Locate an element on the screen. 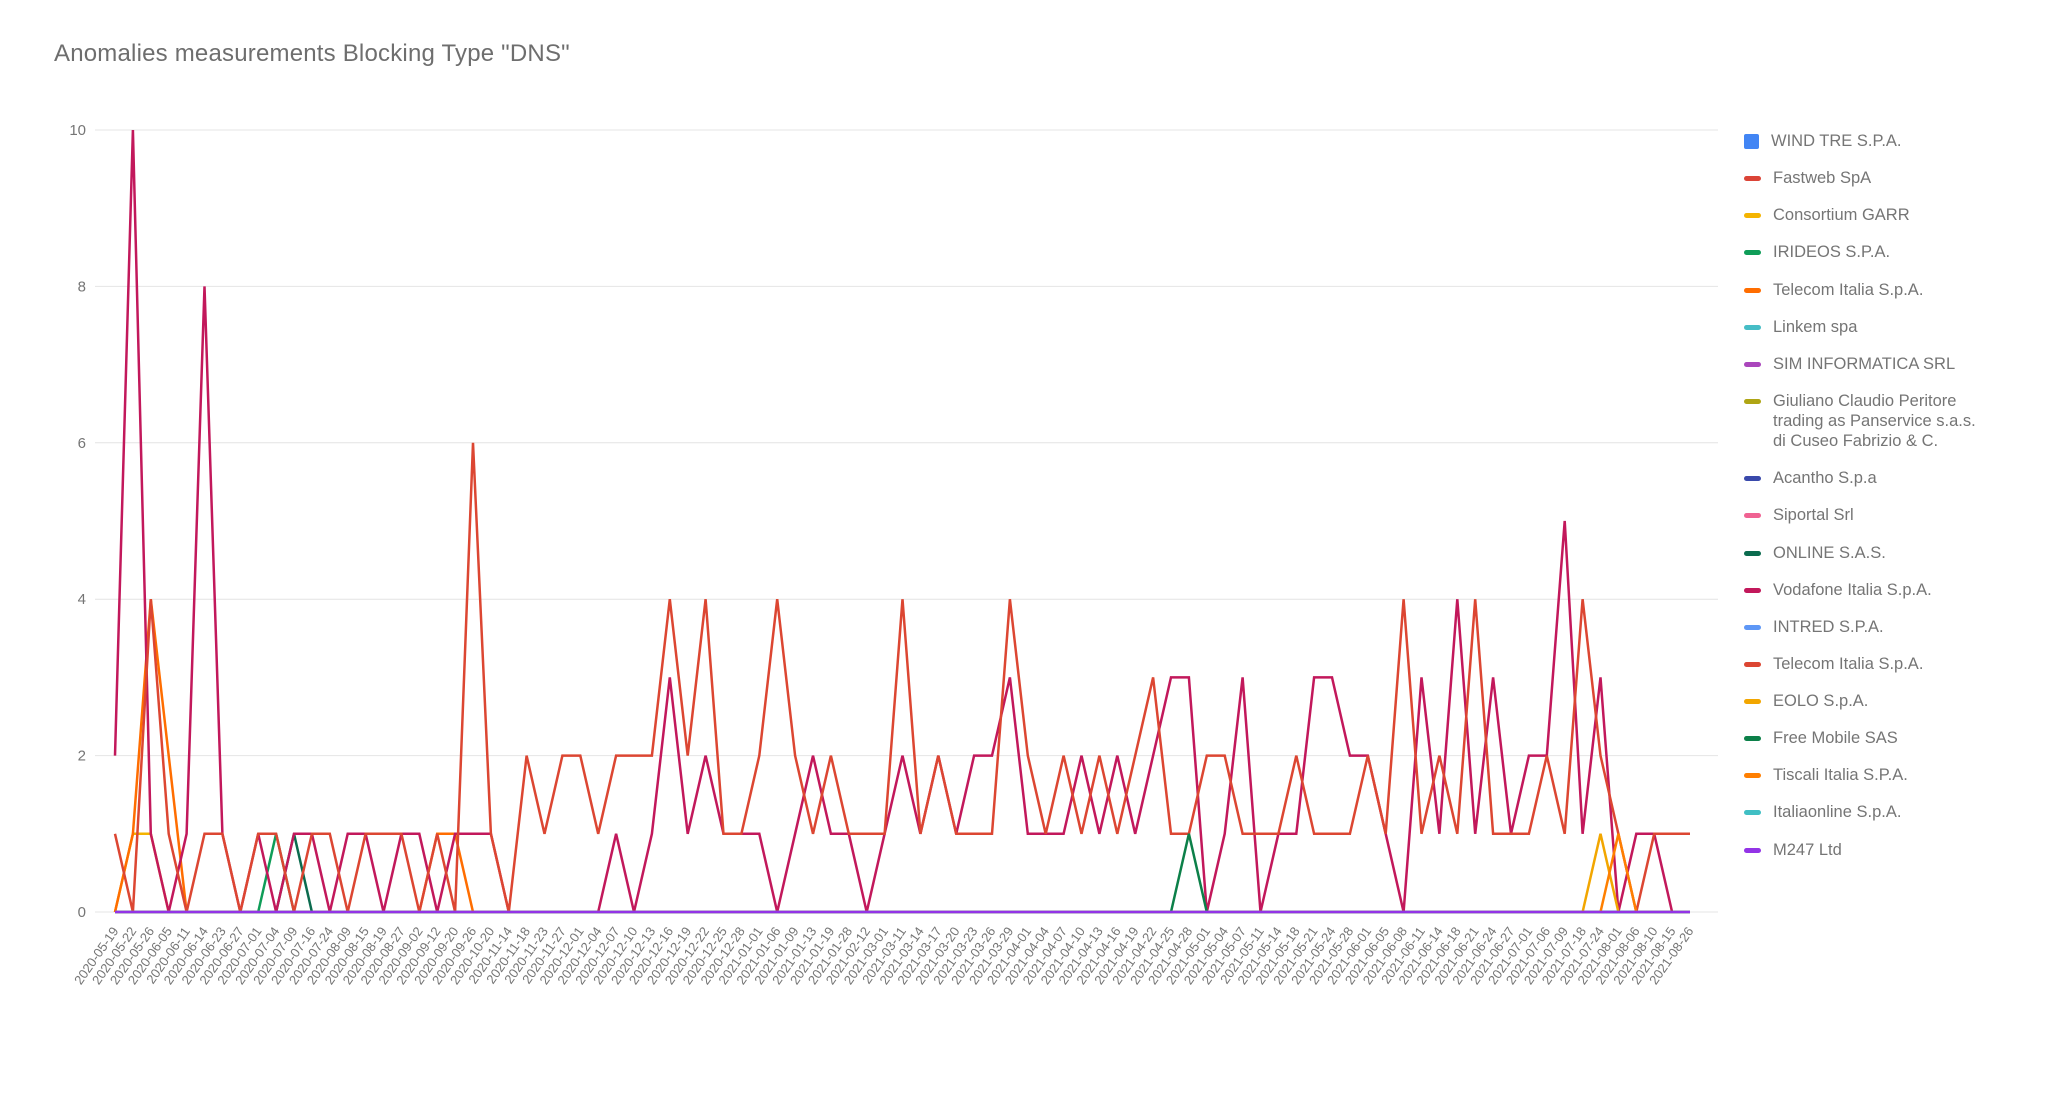 The width and height of the screenshot is (2048, 1095). y-tick-label: 0 is located at coordinates (82, 912).